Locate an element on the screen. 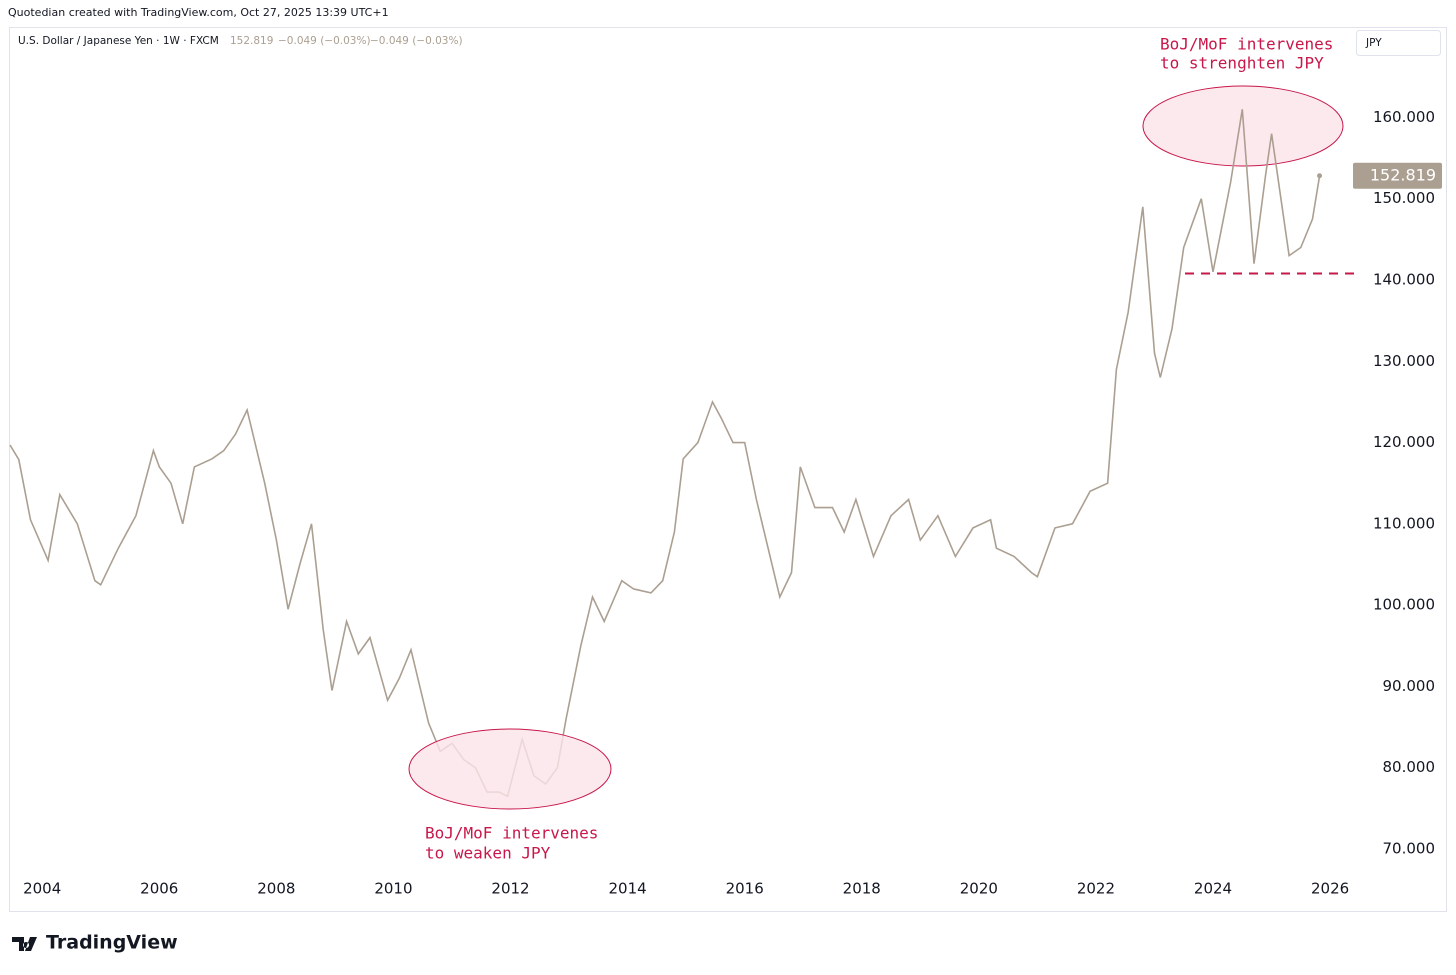  x-tick-label: 2020 is located at coordinates (979, 889).